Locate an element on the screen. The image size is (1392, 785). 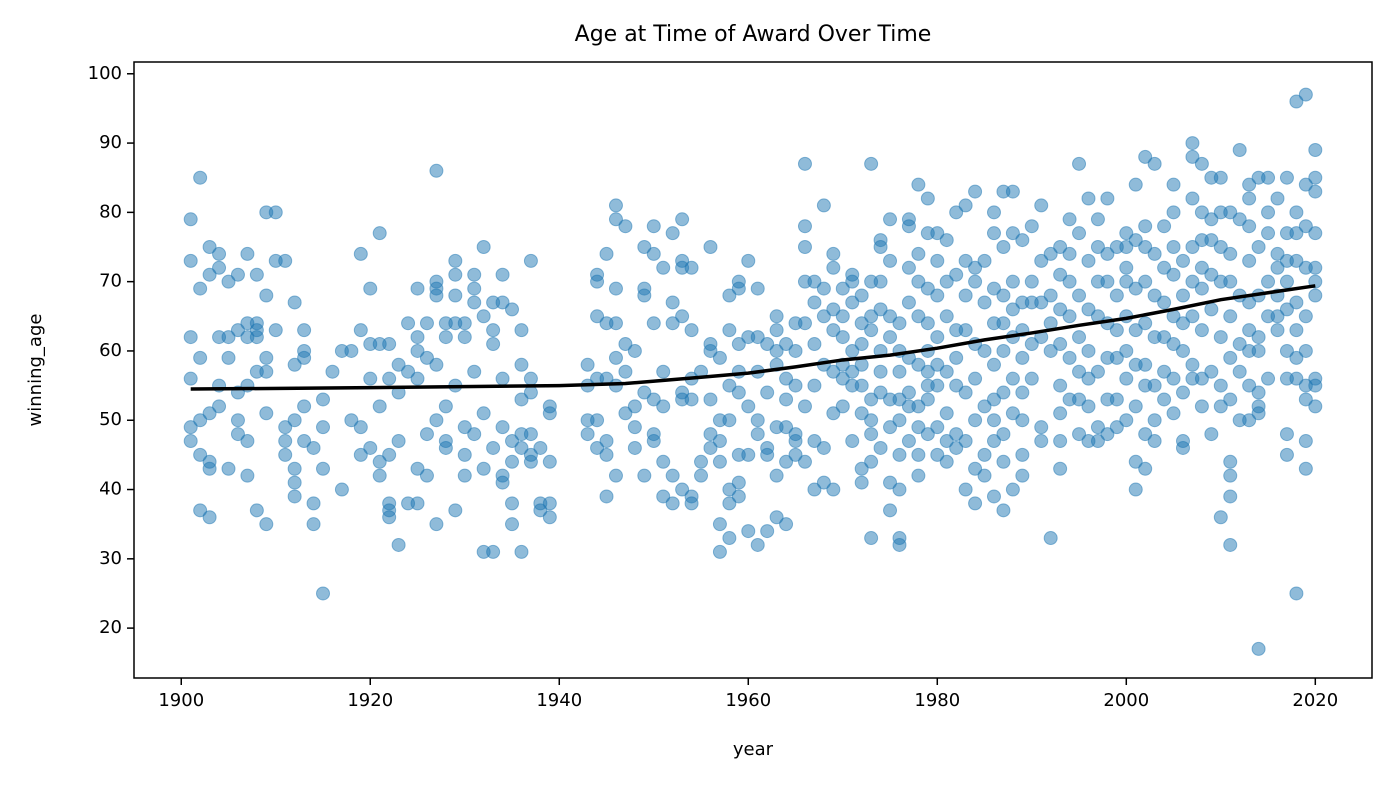
x-tick-label: 1960 is located at coordinates (748, 700).